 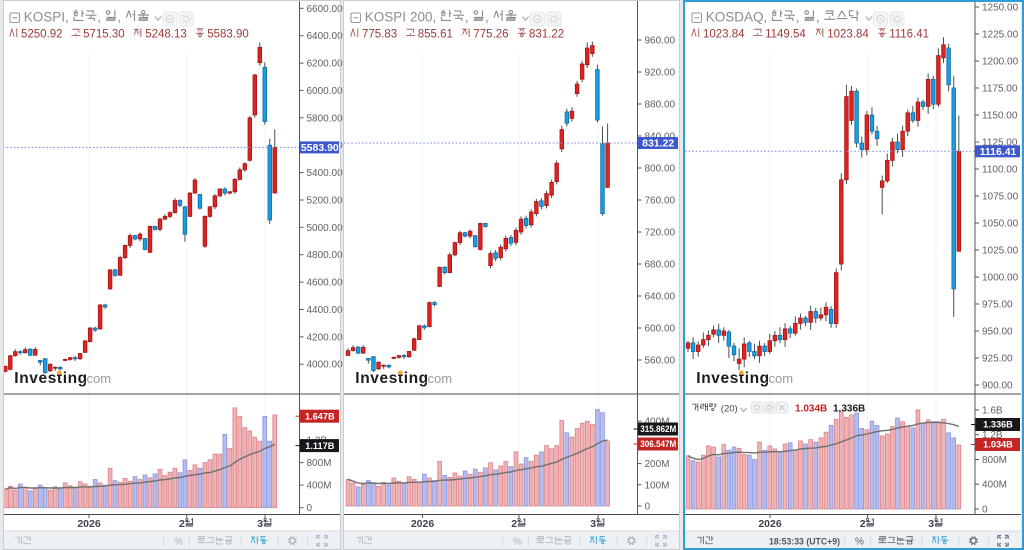 I want to click on svg-text: 920.00, so click(x=660, y=73).